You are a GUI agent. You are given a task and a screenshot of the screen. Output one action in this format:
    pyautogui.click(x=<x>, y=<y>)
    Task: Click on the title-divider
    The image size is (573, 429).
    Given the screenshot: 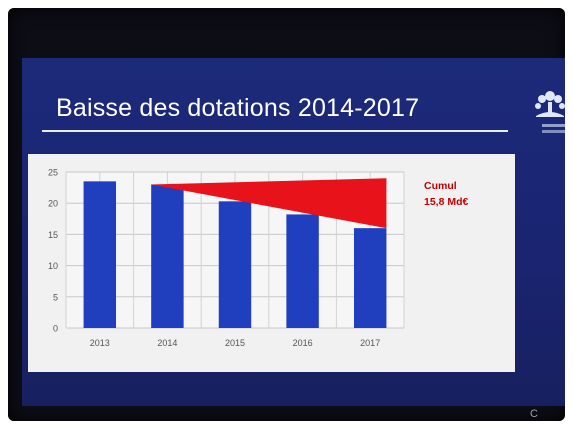 What is the action you would take?
    pyautogui.click(x=275, y=131)
    